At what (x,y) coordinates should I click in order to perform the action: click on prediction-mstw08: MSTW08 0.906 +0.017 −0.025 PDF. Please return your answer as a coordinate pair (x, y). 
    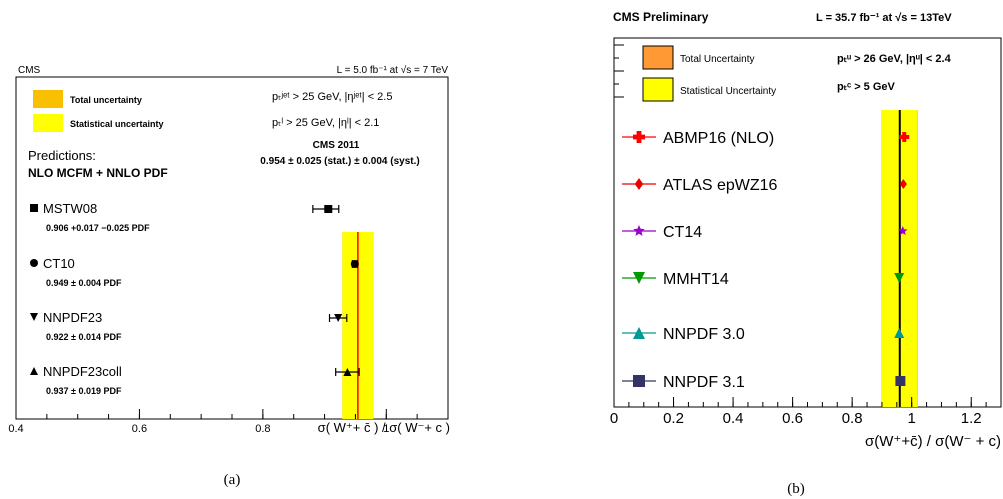
    Looking at the image, I should click on (185, 217).